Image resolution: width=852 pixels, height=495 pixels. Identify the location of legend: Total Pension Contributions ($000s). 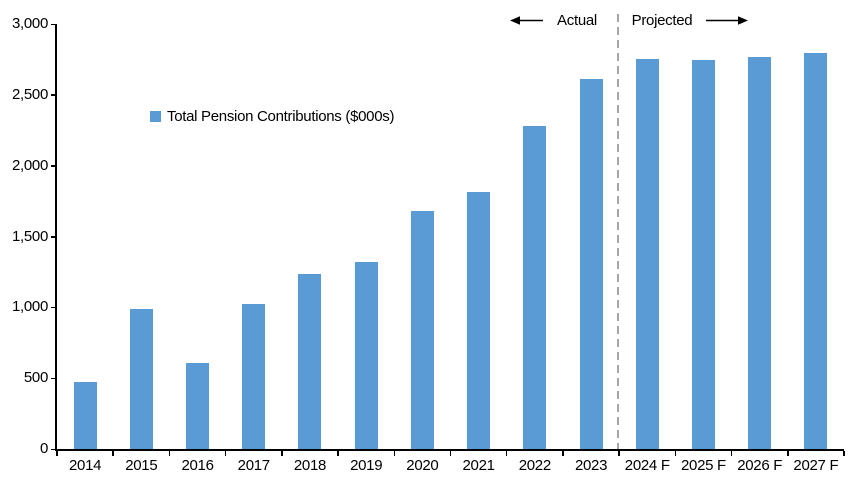
(272, 116).